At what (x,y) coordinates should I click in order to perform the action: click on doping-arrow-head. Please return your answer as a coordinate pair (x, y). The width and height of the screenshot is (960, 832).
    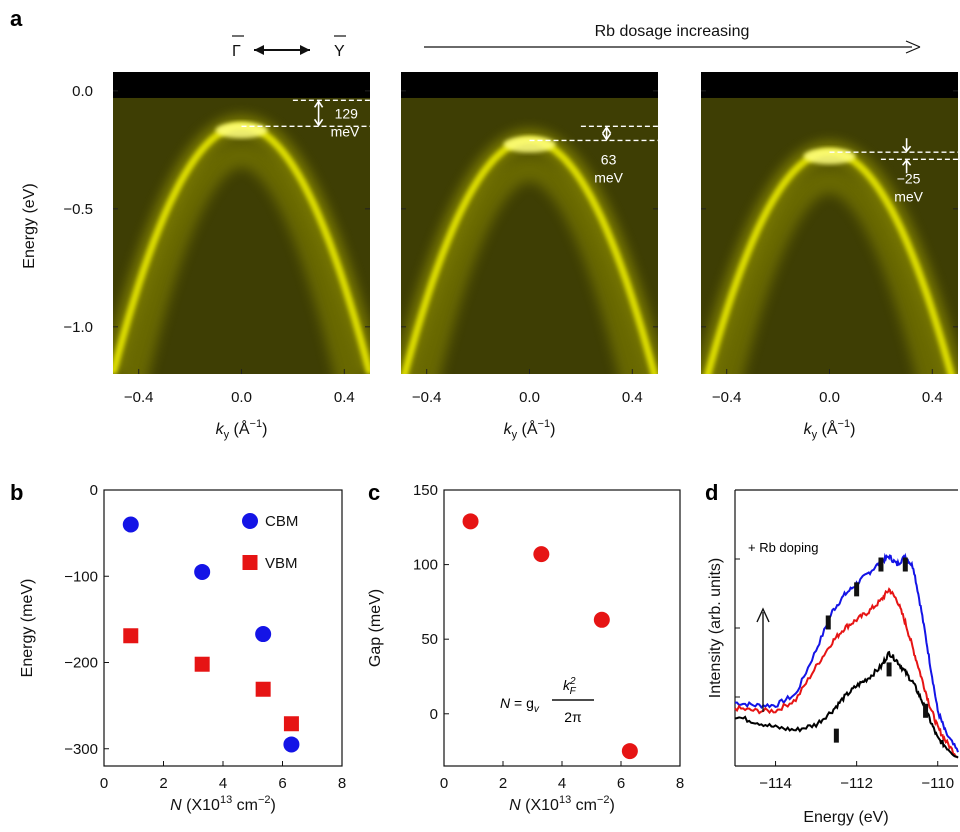
    Looking at the image, I should click on (763, 615).